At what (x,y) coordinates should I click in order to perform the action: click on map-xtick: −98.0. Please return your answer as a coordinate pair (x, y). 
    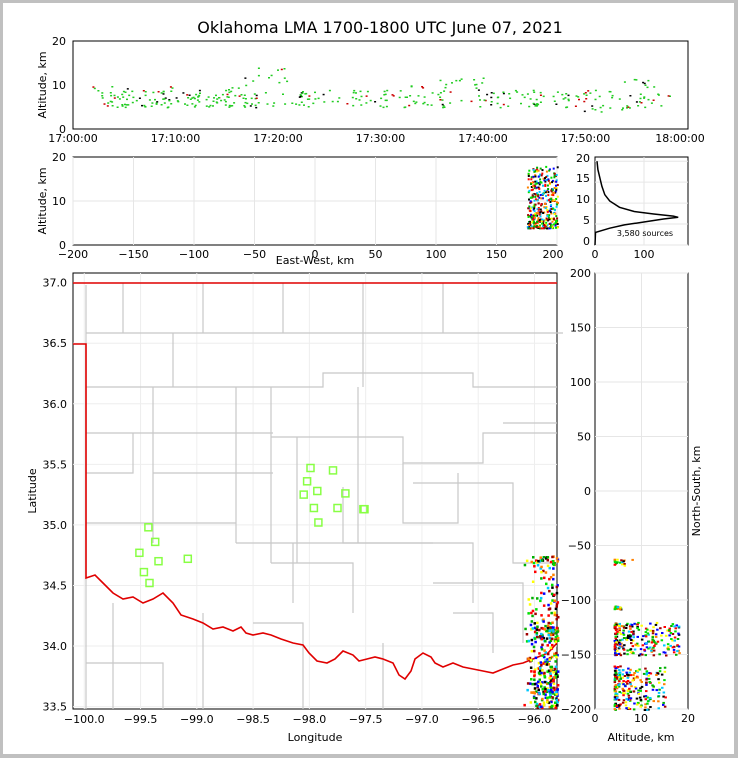
    Looking at the image, I should click on (310, 719).